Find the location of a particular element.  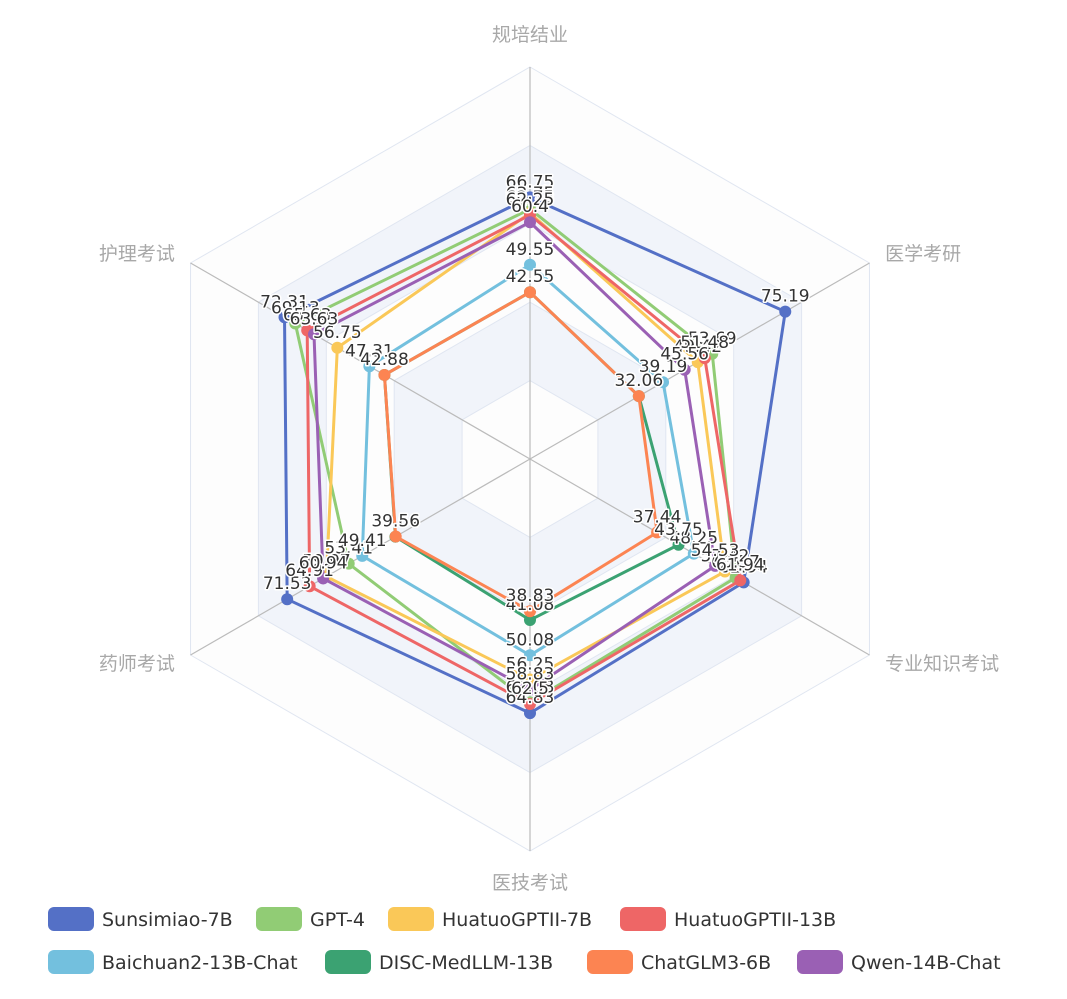

data-label-0-2: 62.94 is located at coordinates (743, 567).